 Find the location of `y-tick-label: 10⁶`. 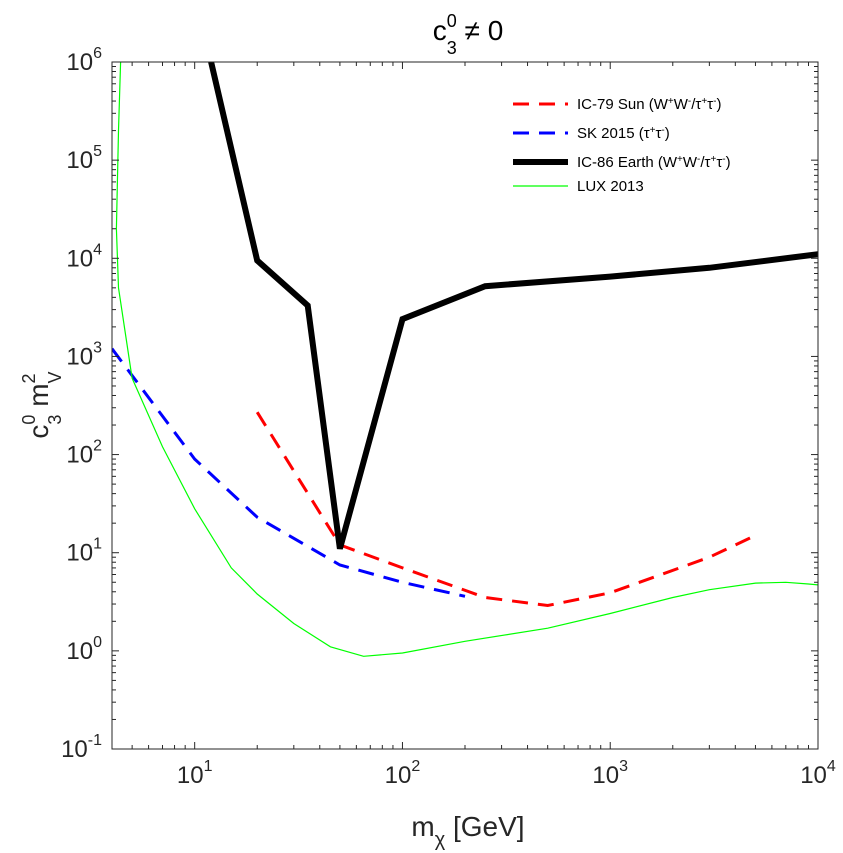

y-tick-label: 10⁶ is located at coordinates (84, 60).